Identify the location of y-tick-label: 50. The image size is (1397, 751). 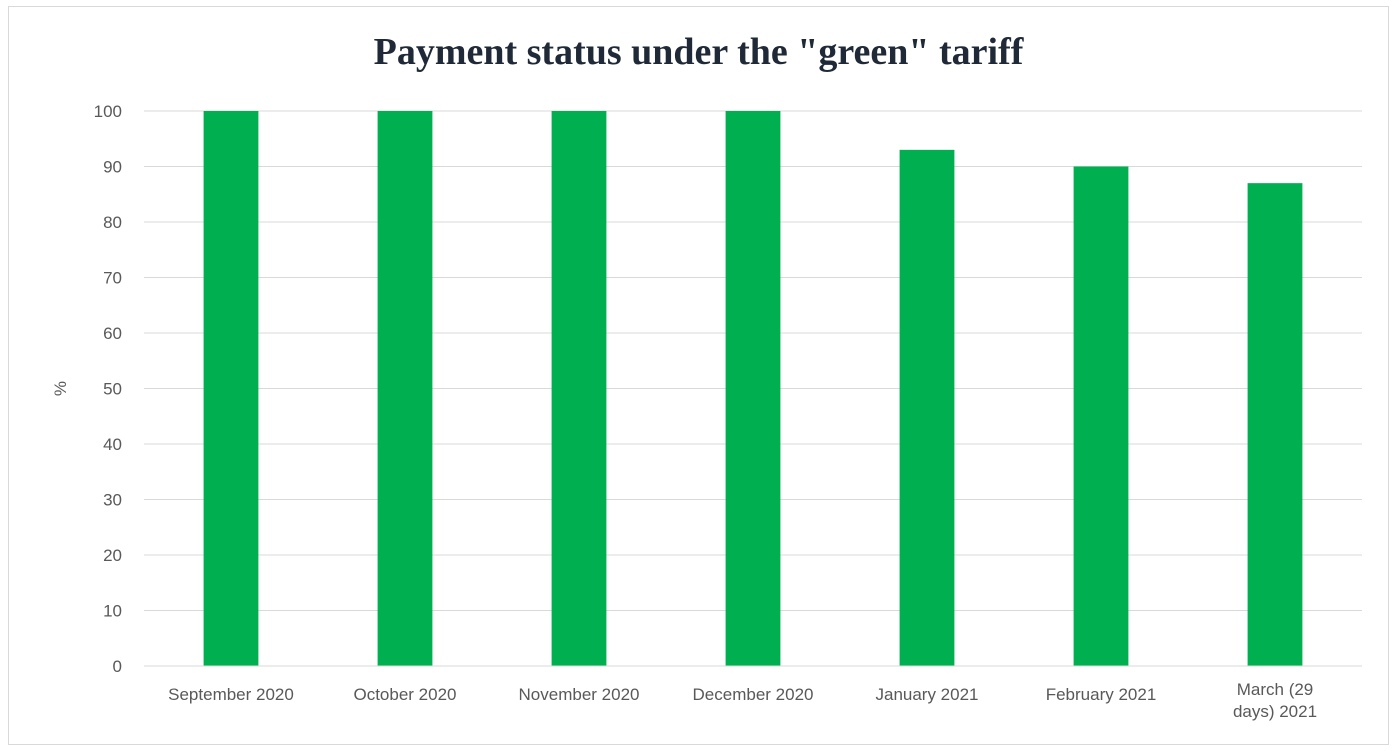
(112, 389).